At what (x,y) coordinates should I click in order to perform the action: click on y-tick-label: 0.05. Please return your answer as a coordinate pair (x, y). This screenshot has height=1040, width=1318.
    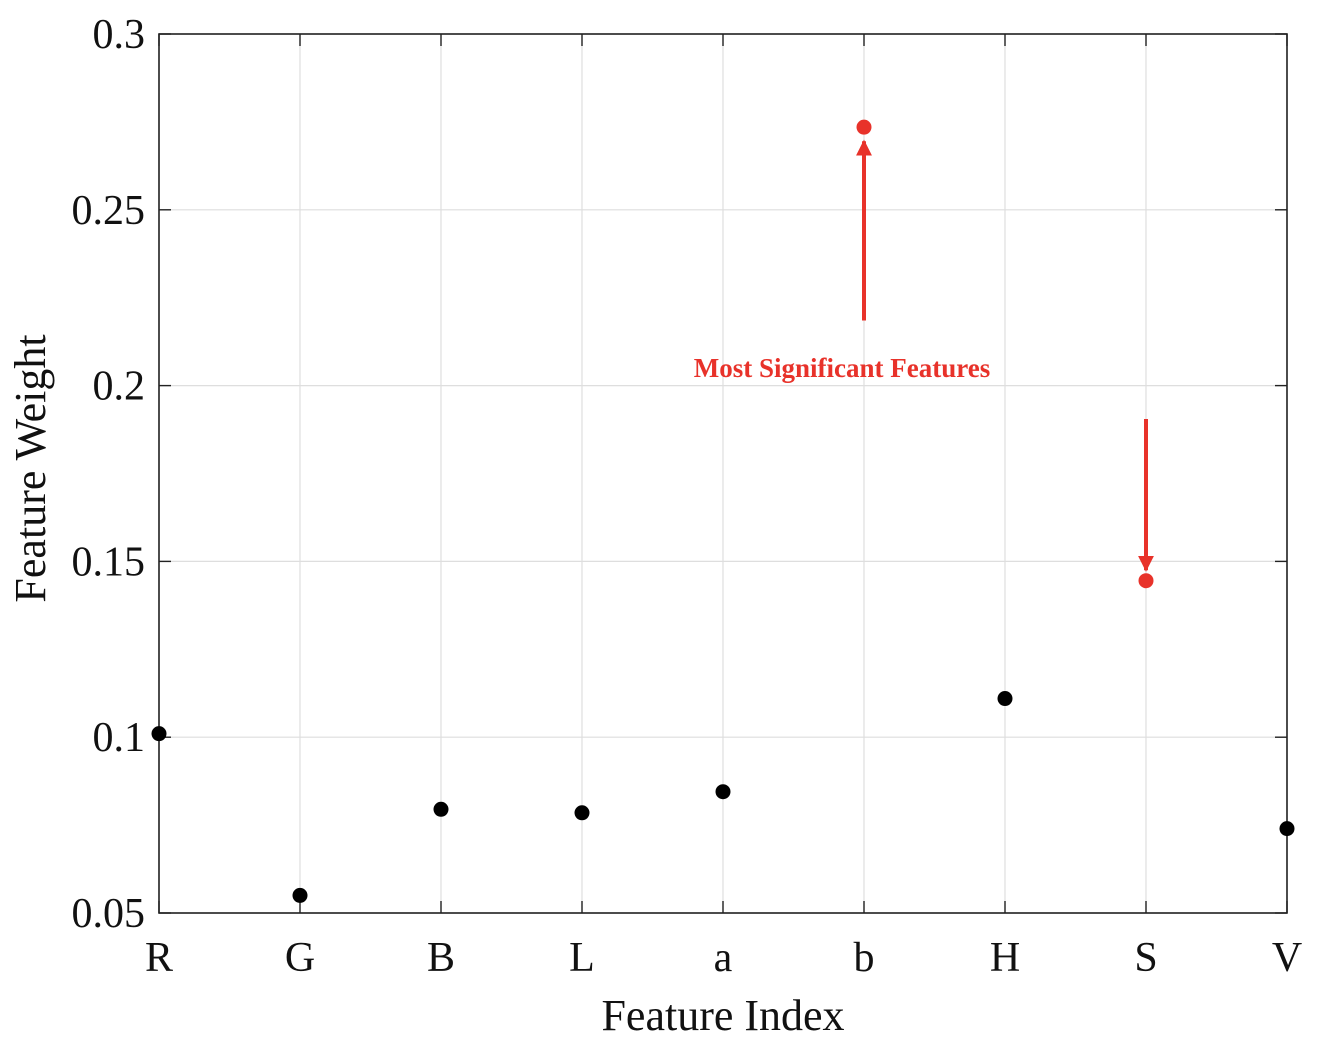
    Looking at the image, I should click on (109, 914).